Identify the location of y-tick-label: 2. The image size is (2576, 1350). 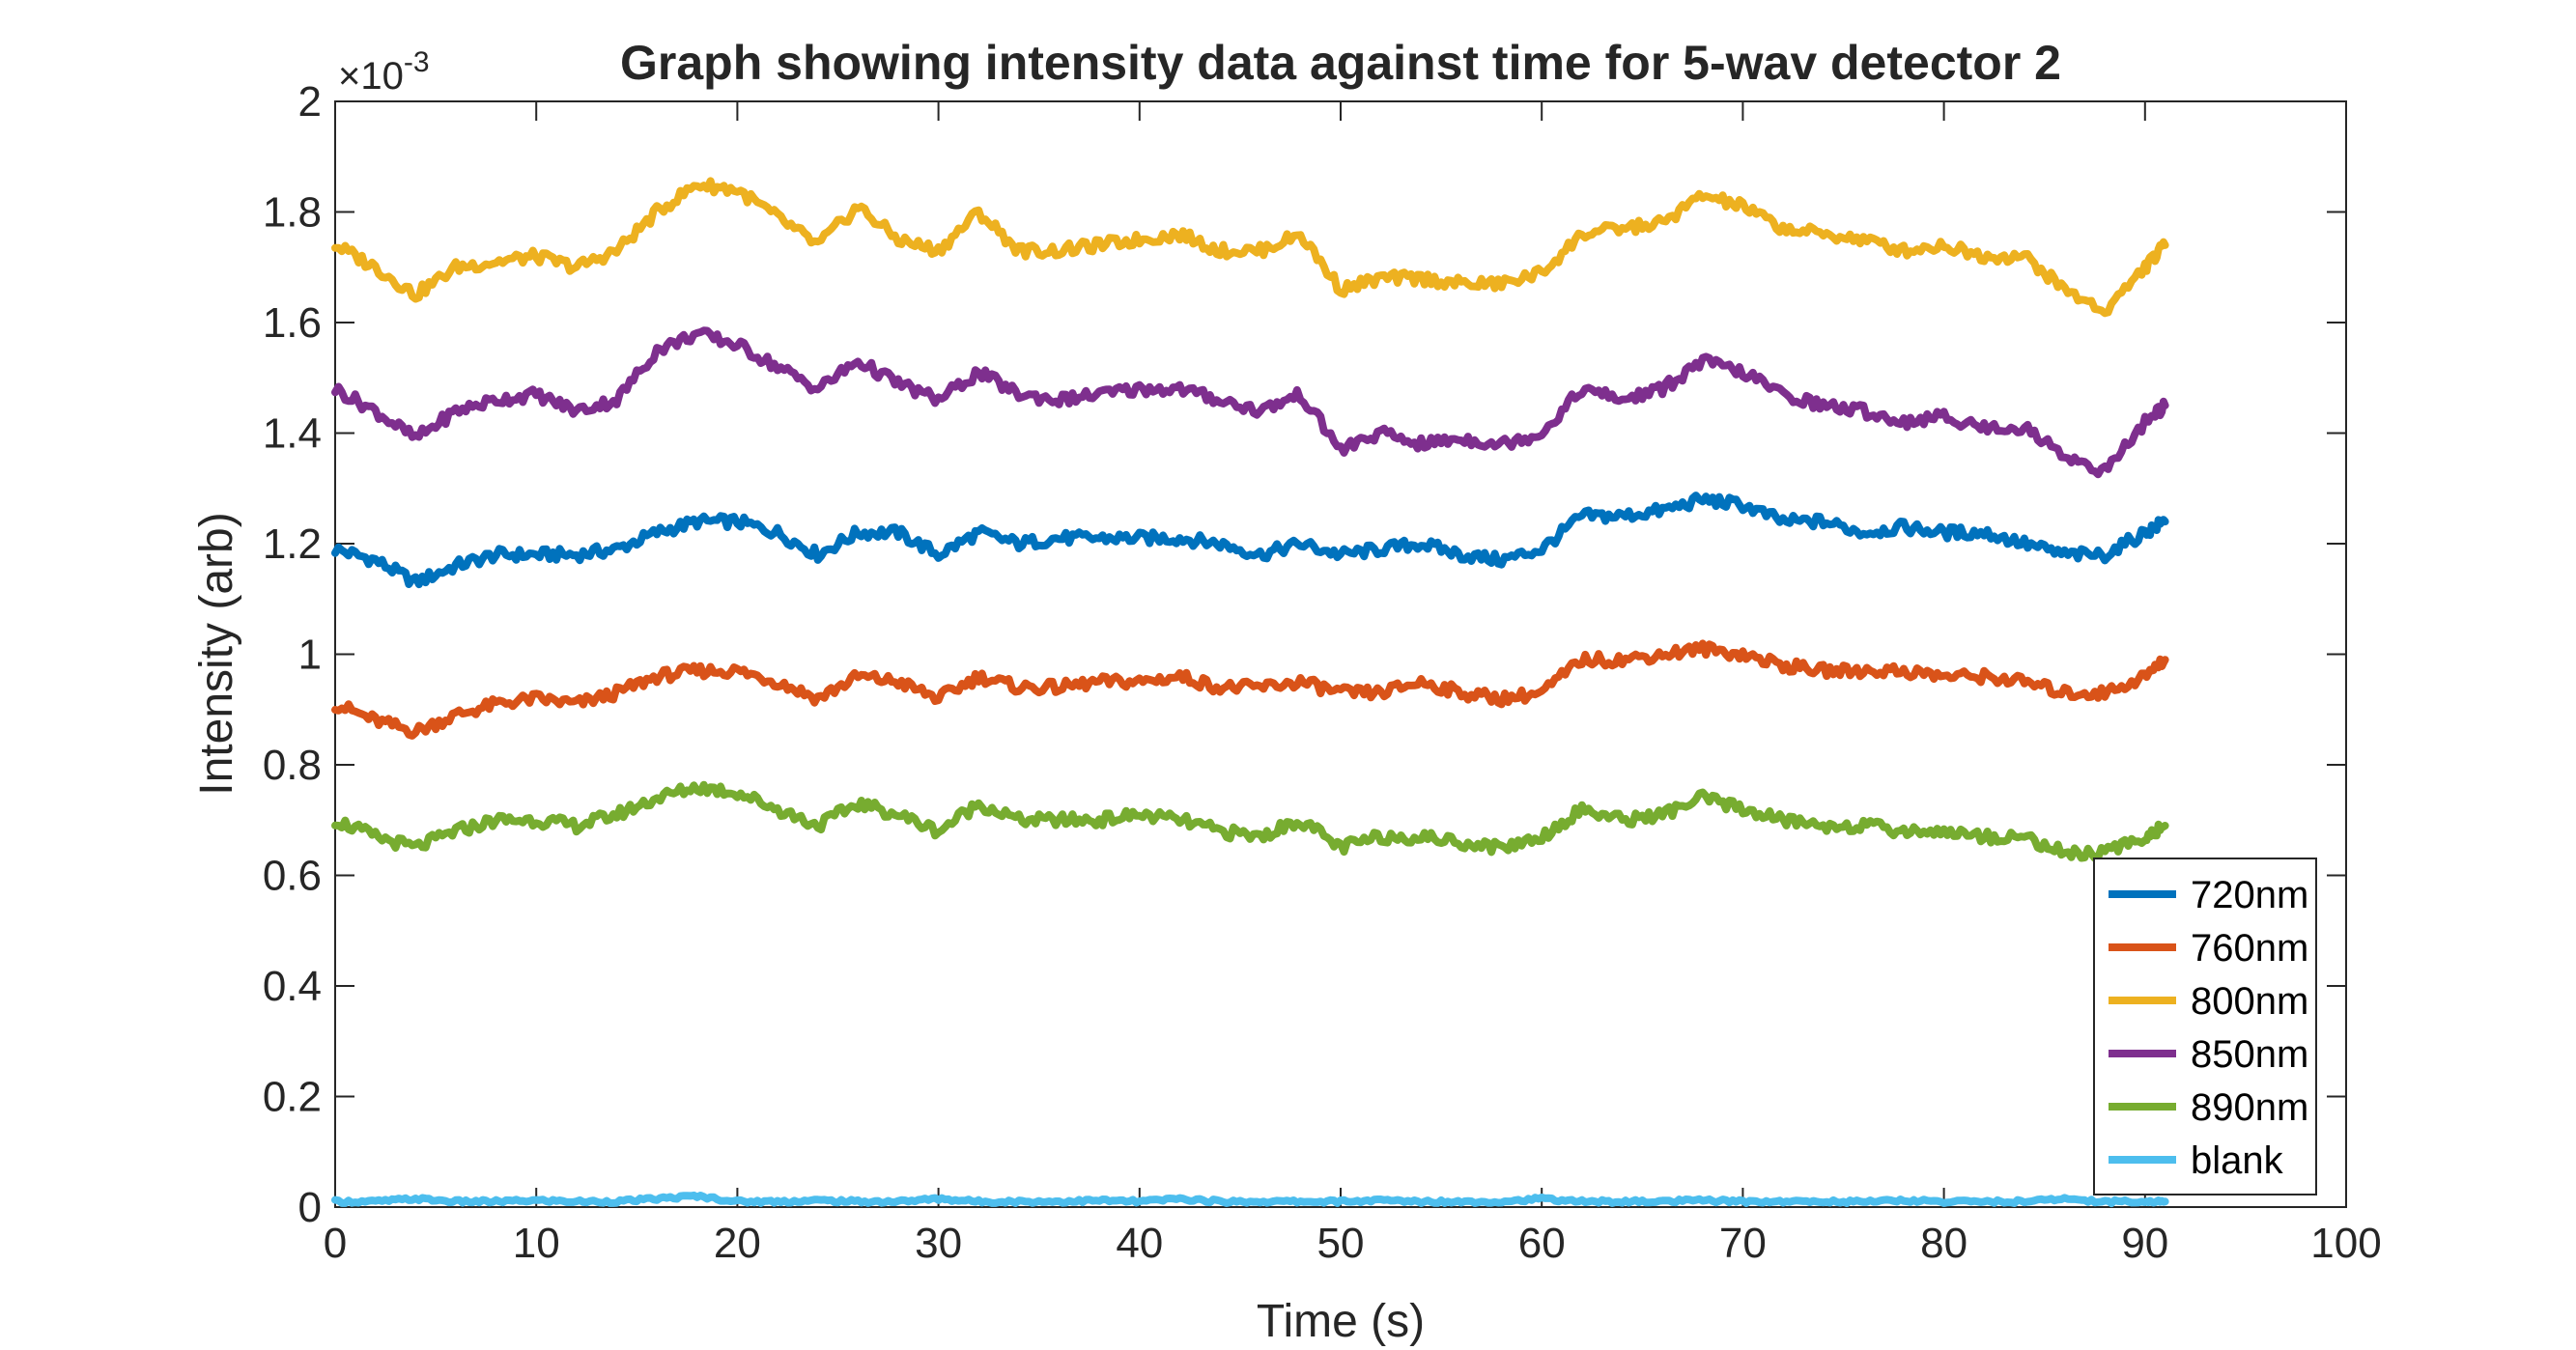
(310, 102).